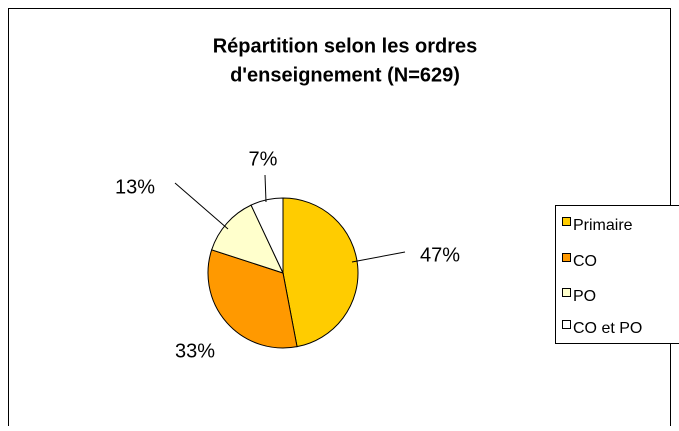 The image size is (679, 431). What do you see at coordinates (345, 75) in the screenshot?
I see `chart-title: d'enseignement (N=629)` at bounding box center [345, 75].